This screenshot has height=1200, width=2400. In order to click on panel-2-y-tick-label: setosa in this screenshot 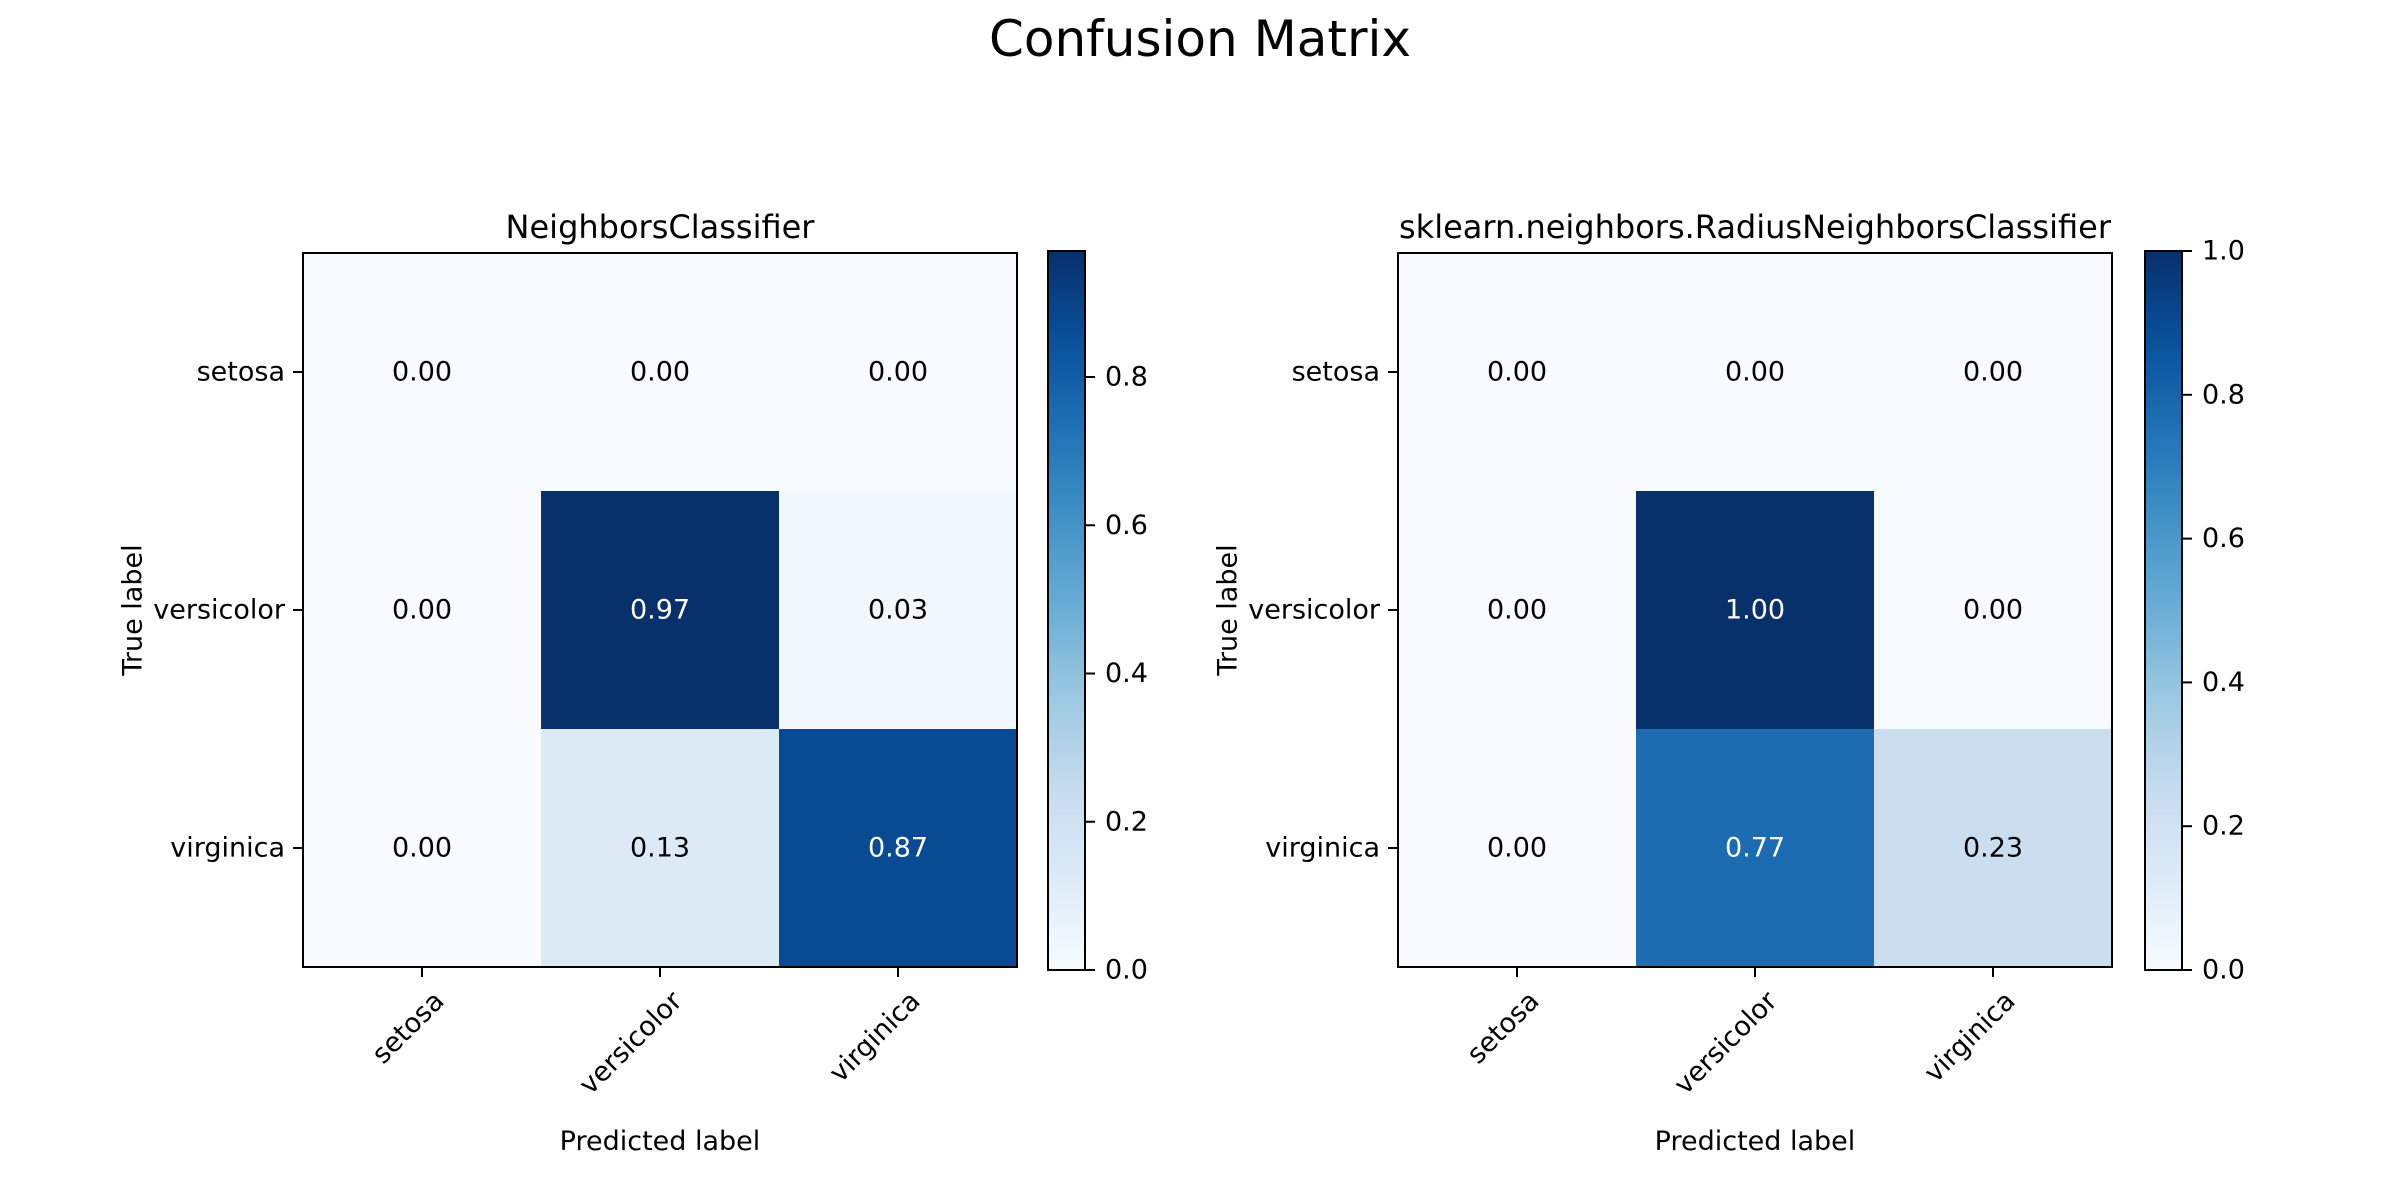, I will do `click(1336, 372)`.